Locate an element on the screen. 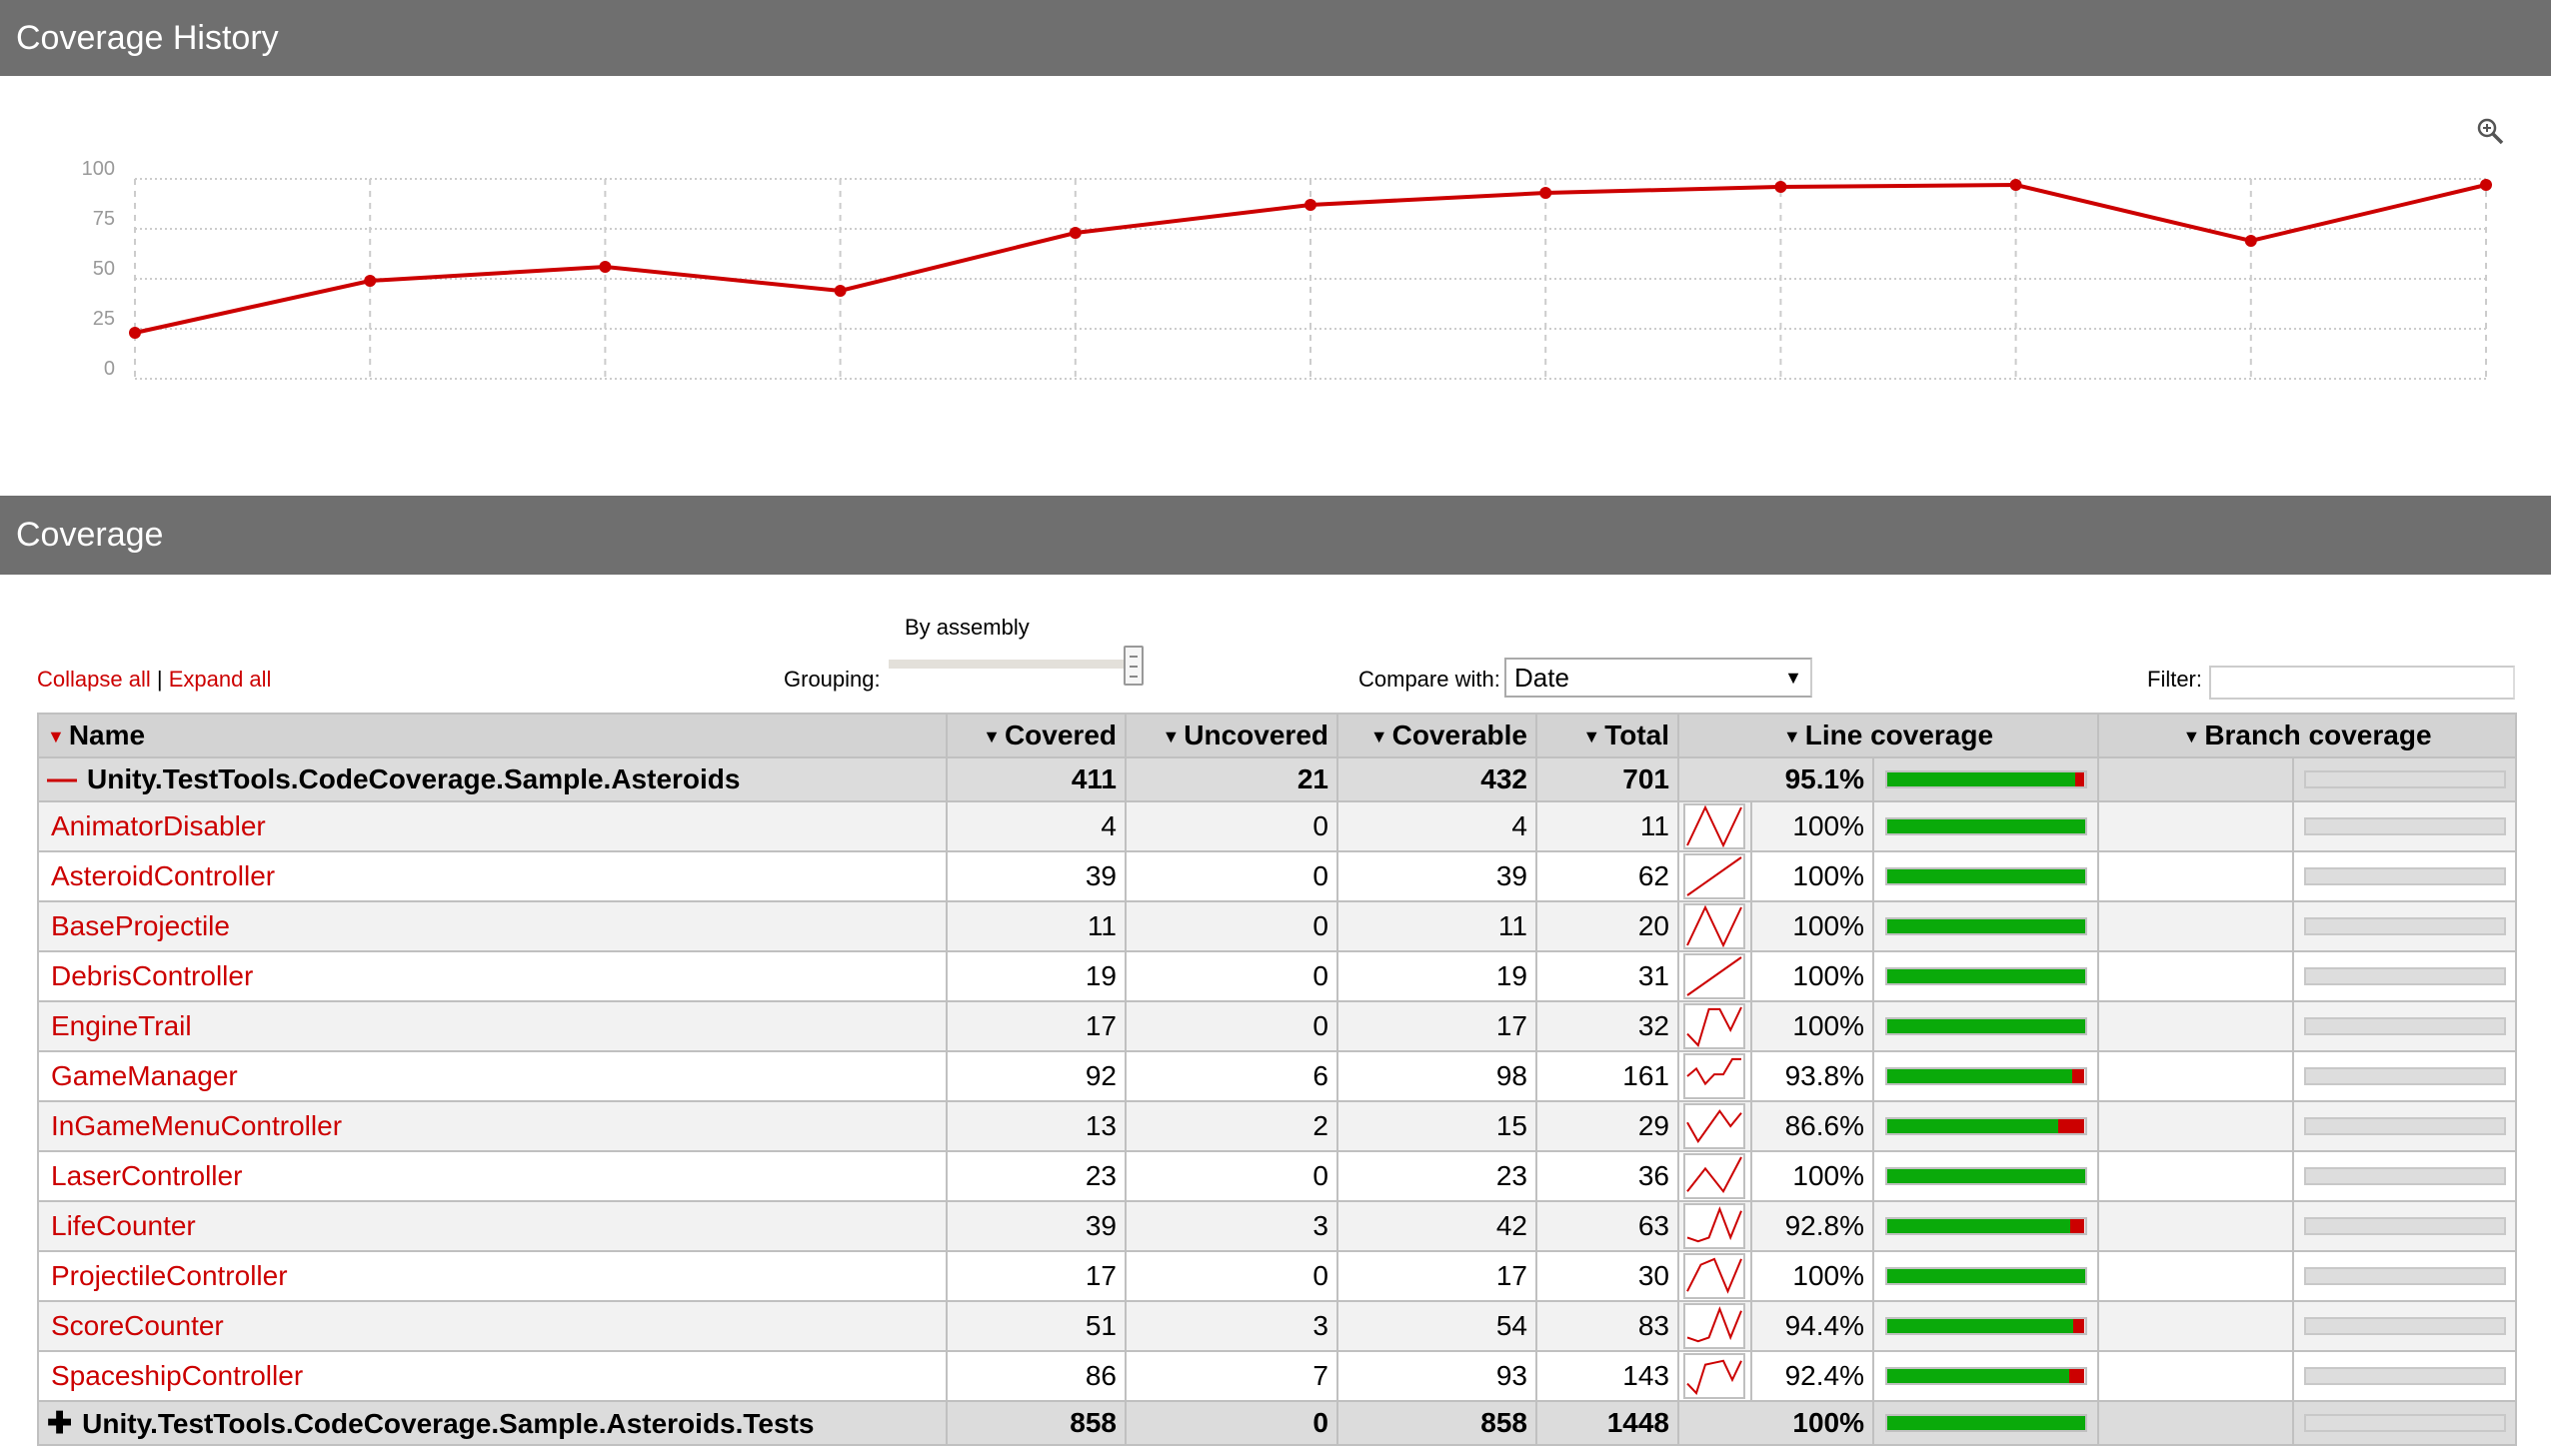 This screenshot has height=1456, width=2551. col-total: ▼ Total is located at coordinates (1607, 736).